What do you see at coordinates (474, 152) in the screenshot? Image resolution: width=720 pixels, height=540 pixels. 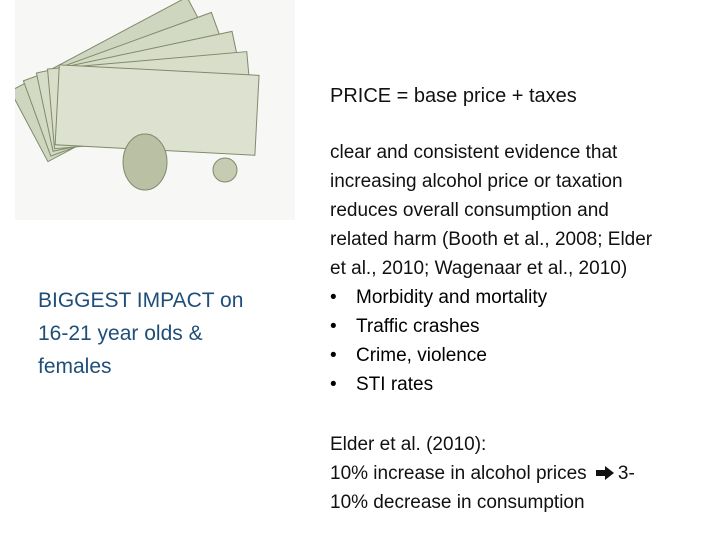 I see `text-line: clear and consistent evidence that` at bounding box center [474, 152].